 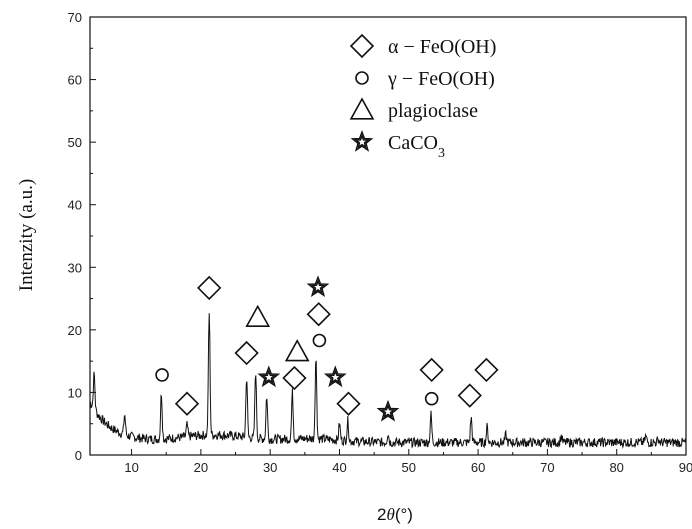 I want to click on legend-circle-icon, so click(x=362, y=78).